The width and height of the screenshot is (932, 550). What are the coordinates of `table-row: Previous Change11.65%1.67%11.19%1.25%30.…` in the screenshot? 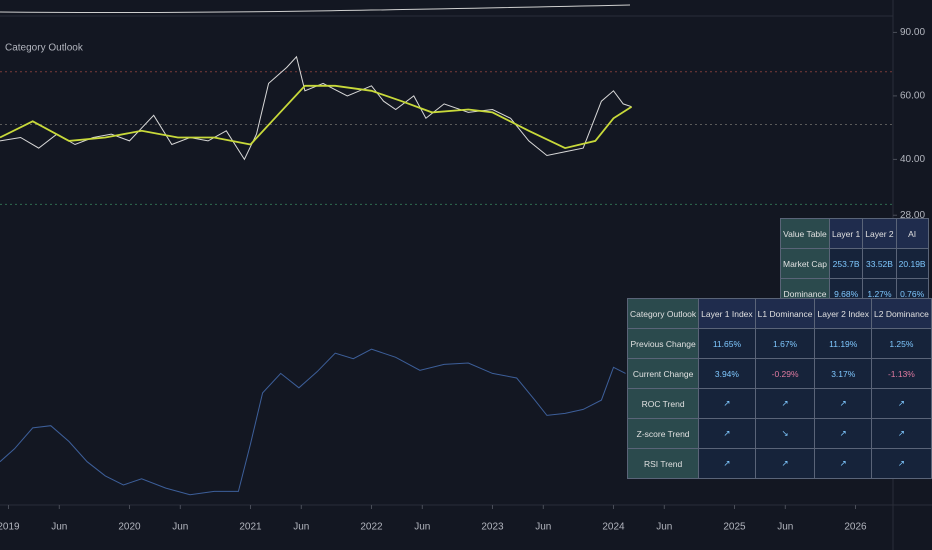 It's located at (779, 343).